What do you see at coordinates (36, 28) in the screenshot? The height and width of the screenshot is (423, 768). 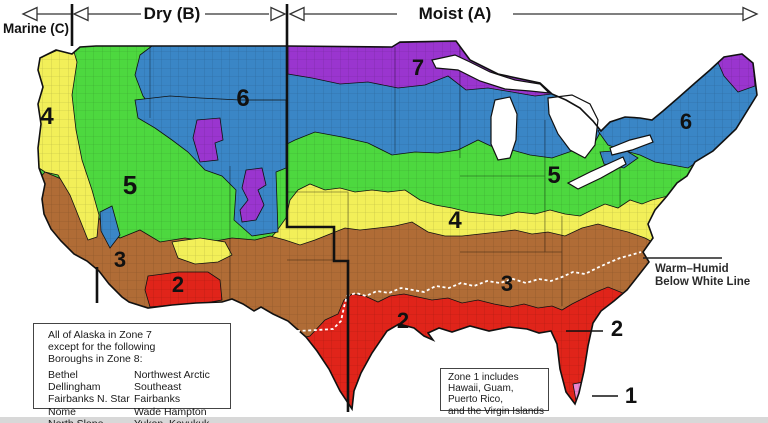 I see `marine-region-label: Marine (C)` at bounding box center [36, 28].